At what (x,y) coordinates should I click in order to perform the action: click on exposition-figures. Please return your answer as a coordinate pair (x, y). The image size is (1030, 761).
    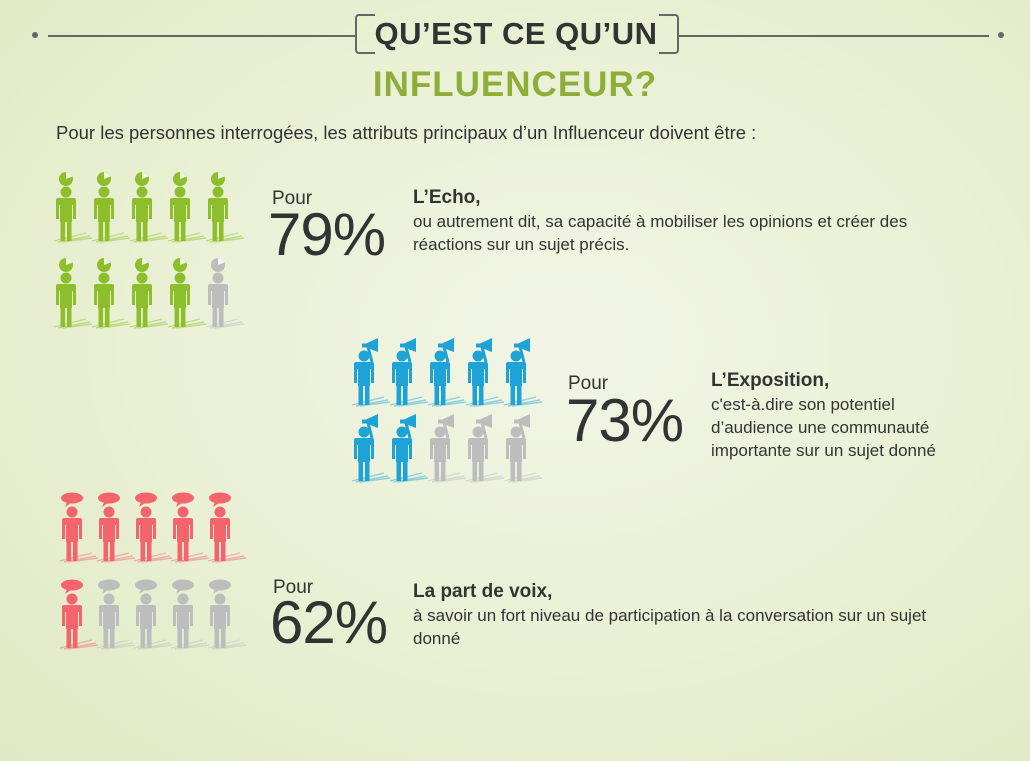
    Looking at the image, I should click on (465, 416).